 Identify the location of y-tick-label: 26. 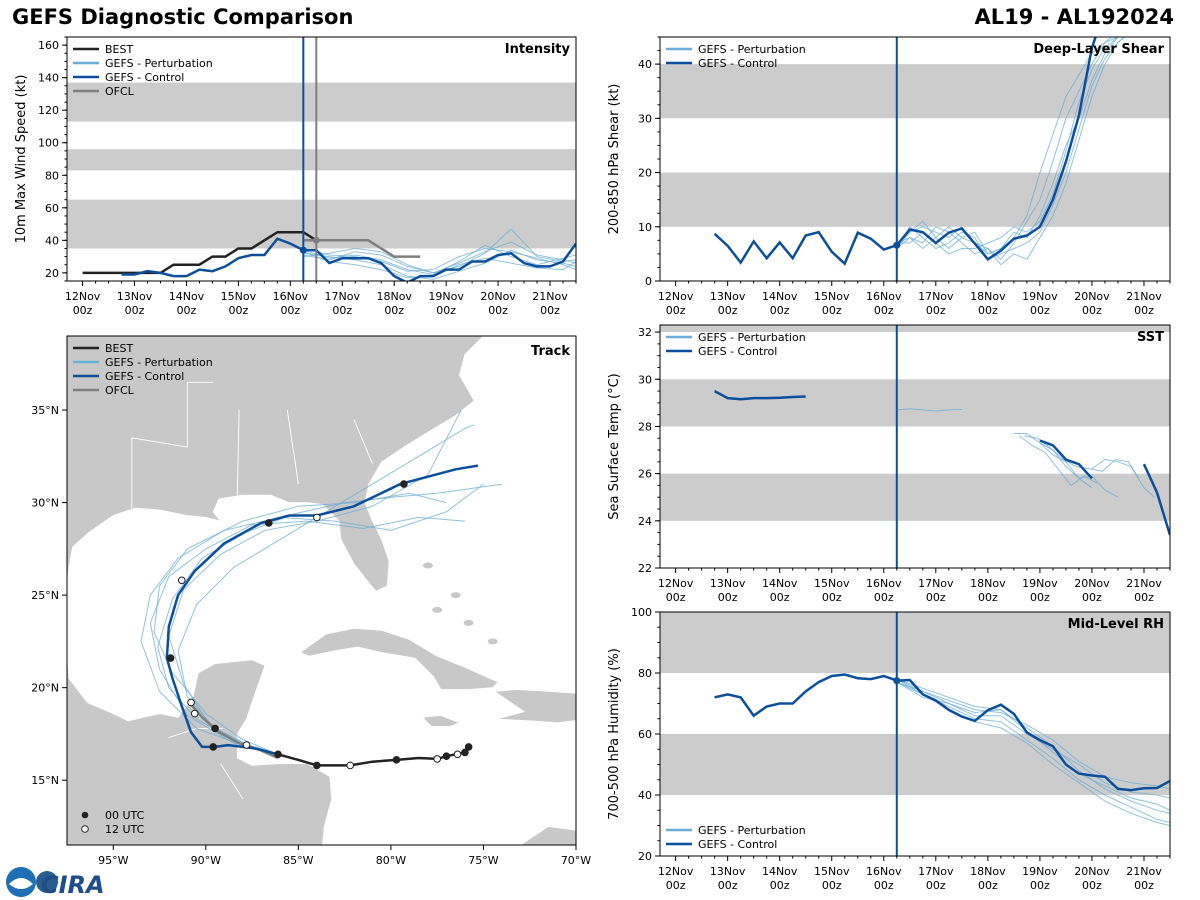
(645, 474).